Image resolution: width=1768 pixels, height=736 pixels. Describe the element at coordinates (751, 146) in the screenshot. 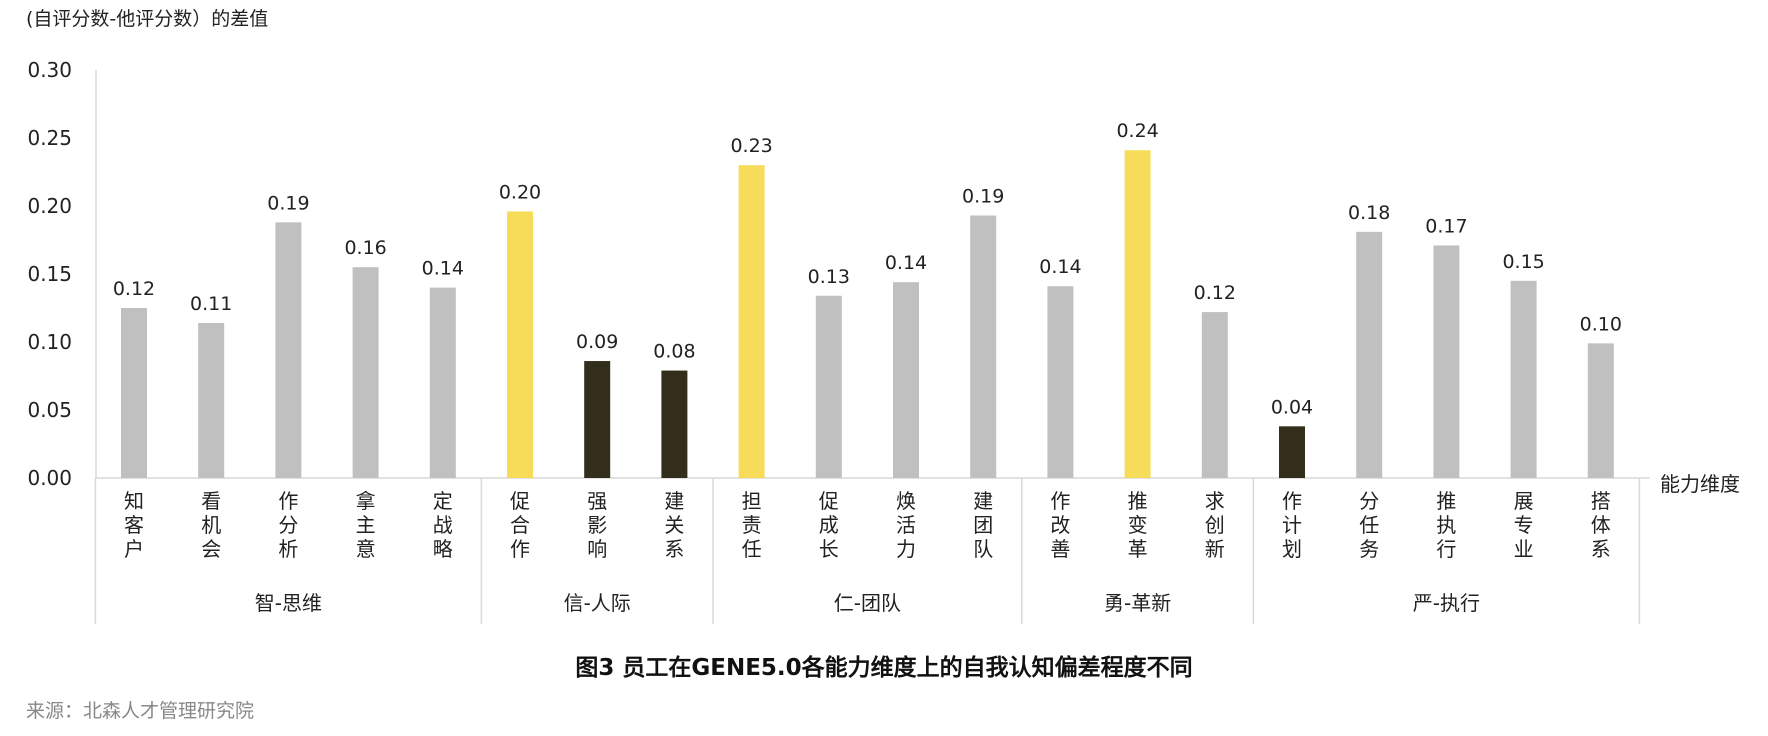

I see `value-label: 0.23` at that location.